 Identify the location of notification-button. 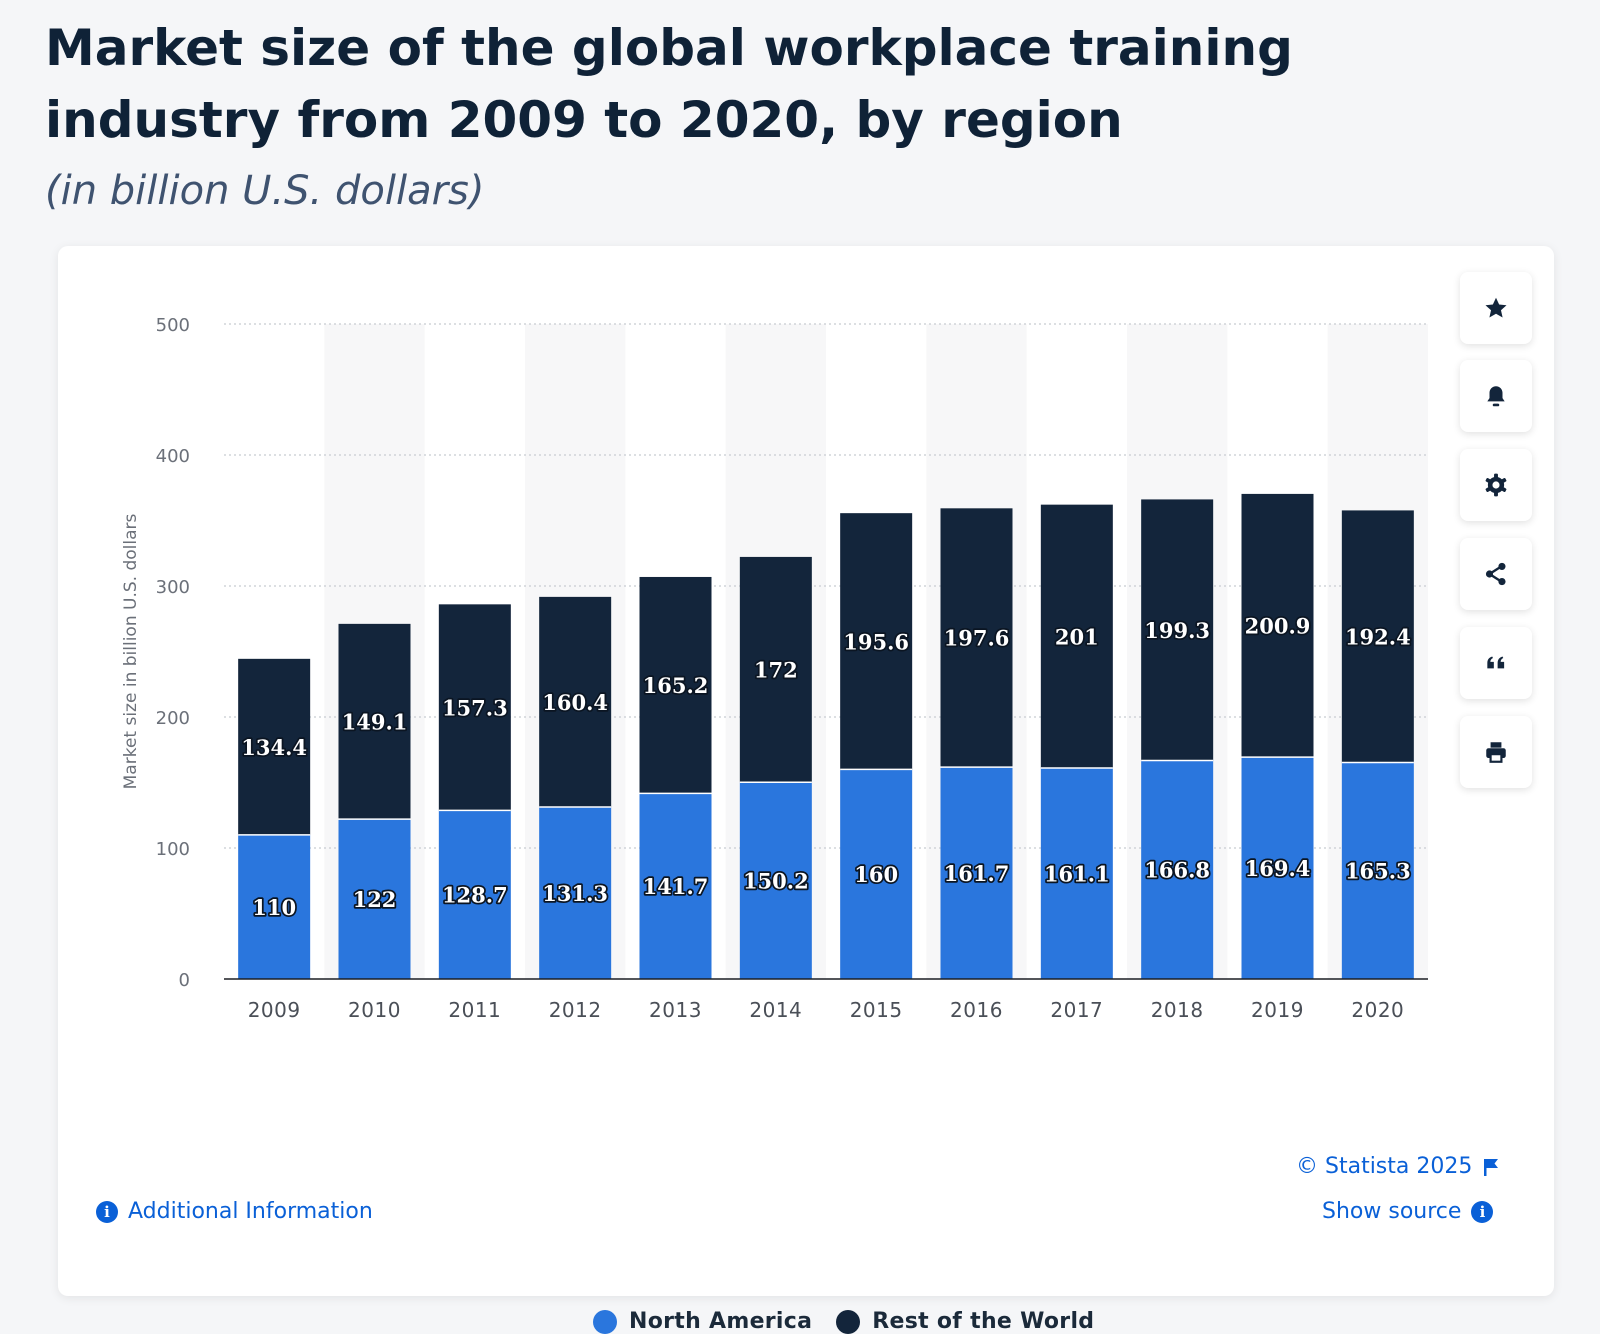
(1496, 396).